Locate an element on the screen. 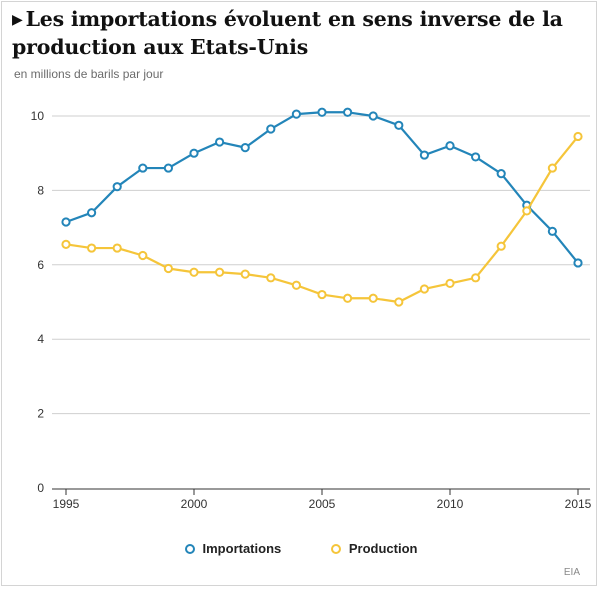 The image size is (600, 589). legend-item-importations: Importations is located at coordinates (232, 548).